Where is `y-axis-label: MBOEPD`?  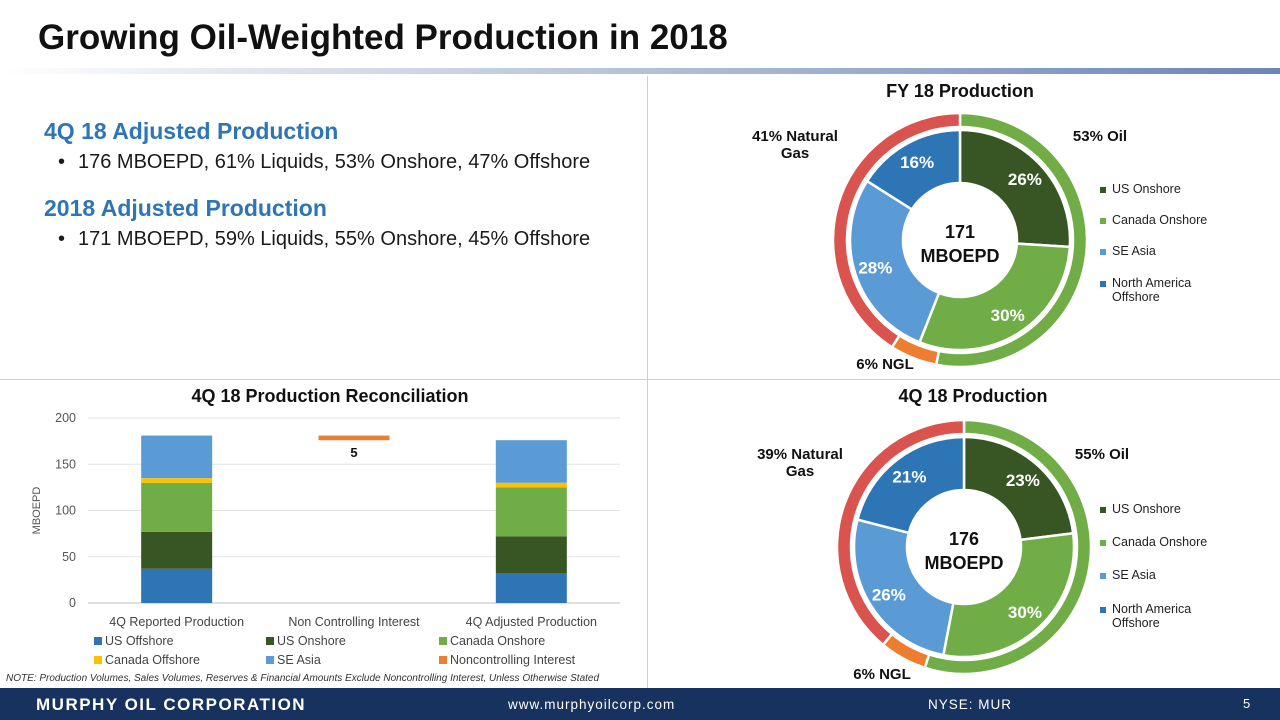
y-axis-label: MBOEPD is located at coordinates (37, 511).